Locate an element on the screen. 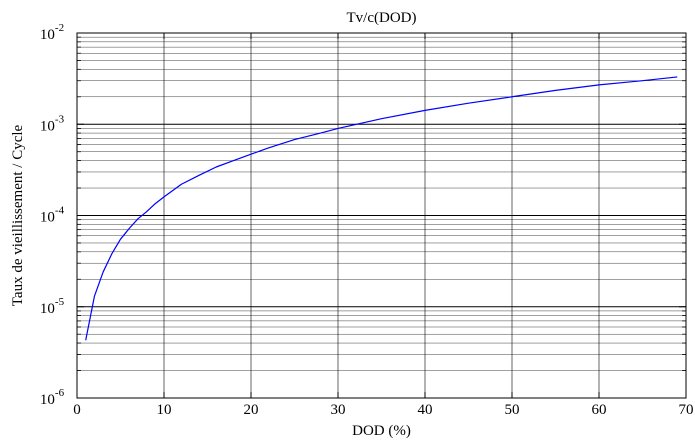  x-tick-label: 70 is located at coordinates (686, 410).